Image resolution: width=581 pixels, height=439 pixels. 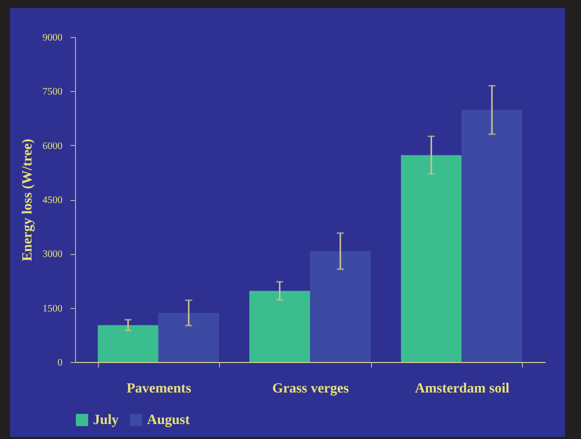 I want to click on y-tick-label: 7500, so click(x=52, y=92).